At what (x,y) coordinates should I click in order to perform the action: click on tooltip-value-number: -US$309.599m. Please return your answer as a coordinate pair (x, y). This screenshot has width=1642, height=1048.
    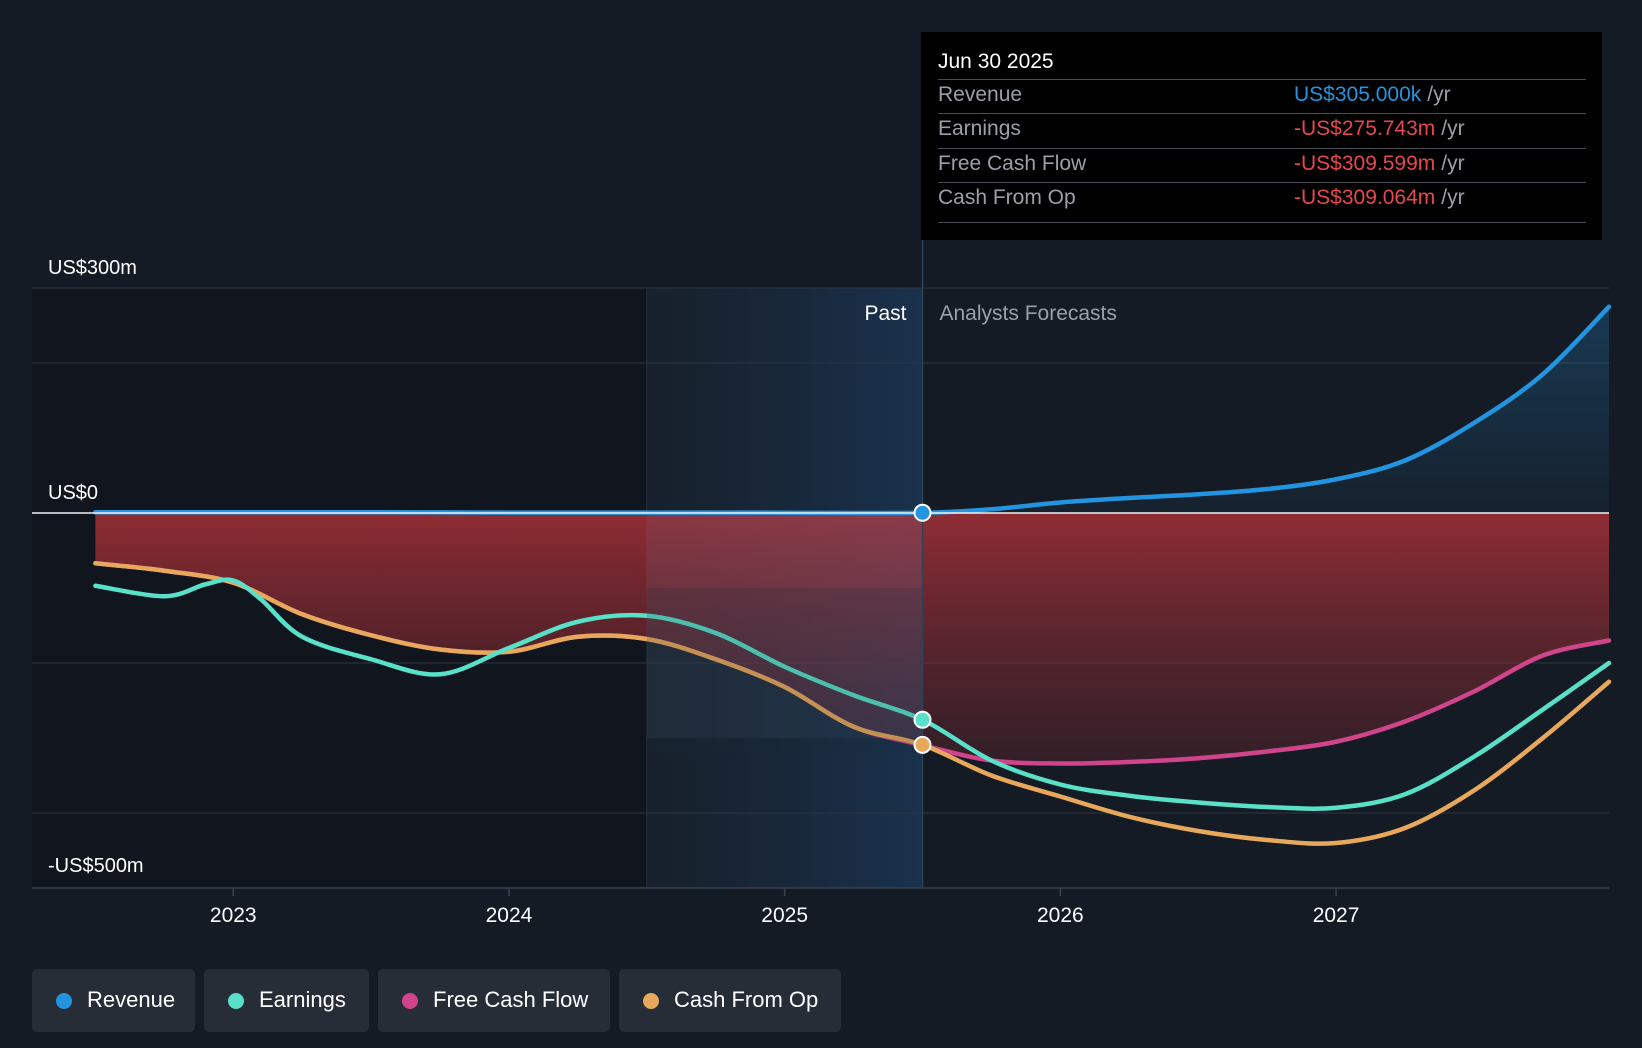
    Looking at the image, I should click on (1365, 163).